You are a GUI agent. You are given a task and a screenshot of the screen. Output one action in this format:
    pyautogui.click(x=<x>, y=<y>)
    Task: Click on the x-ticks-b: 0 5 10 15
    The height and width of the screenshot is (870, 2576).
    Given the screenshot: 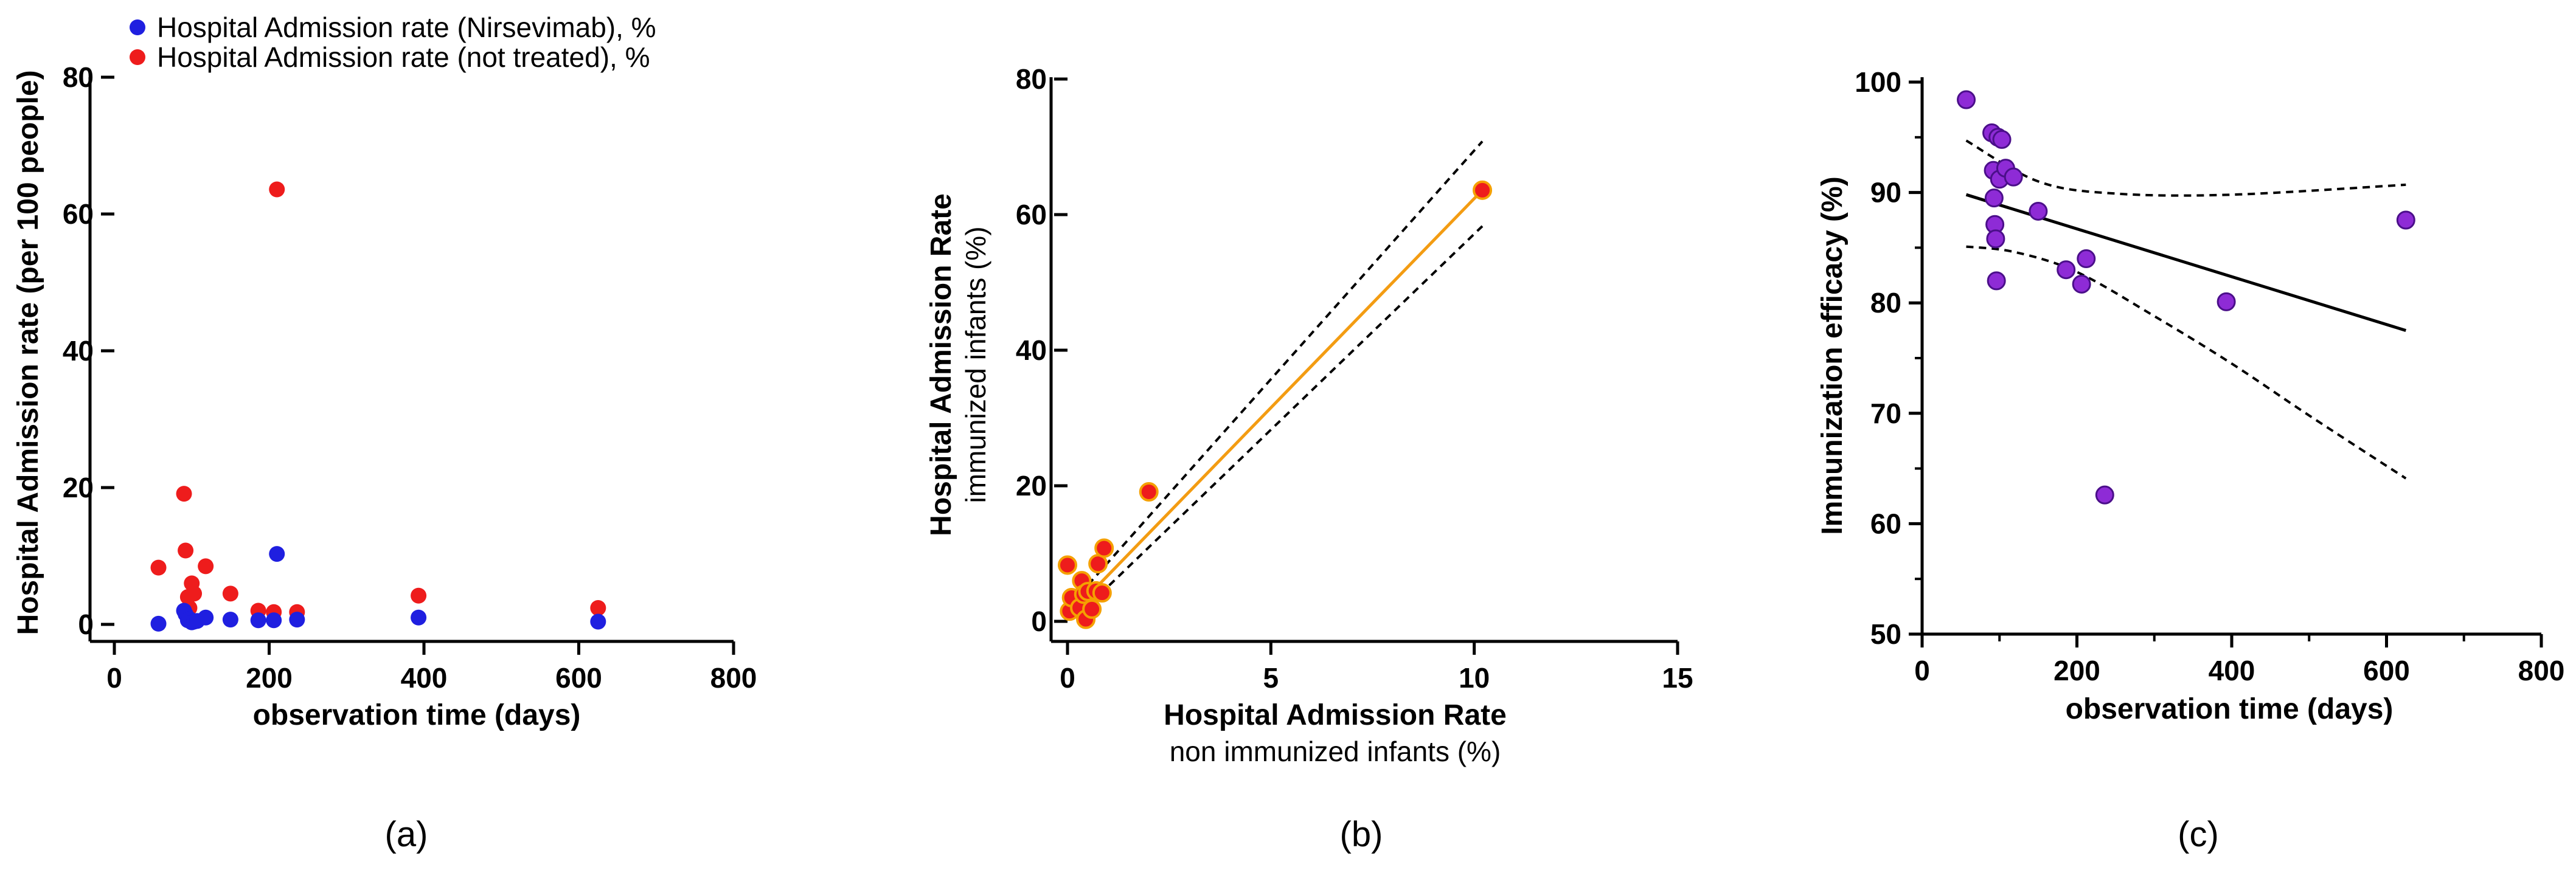 What is the action you would take?
    pyautogui.click(x=1376, y=668)
    